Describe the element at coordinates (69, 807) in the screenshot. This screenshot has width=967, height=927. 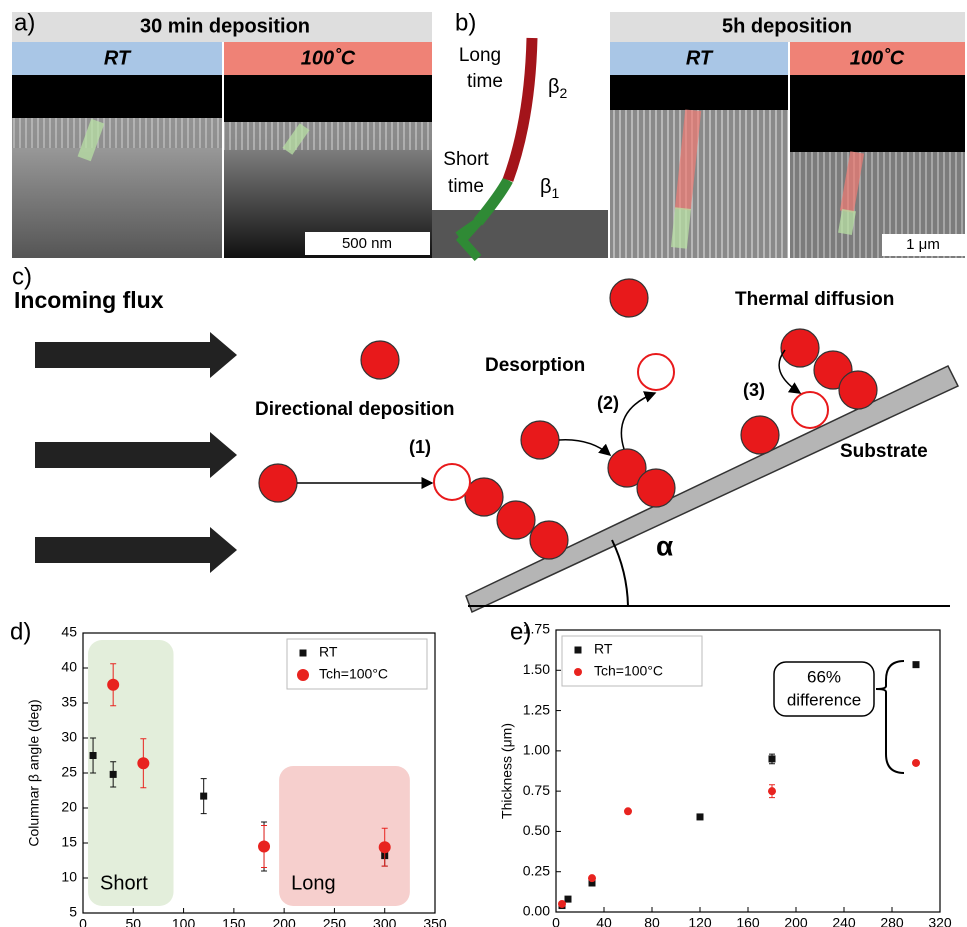
I see `y-tick-label: 20` at that location.